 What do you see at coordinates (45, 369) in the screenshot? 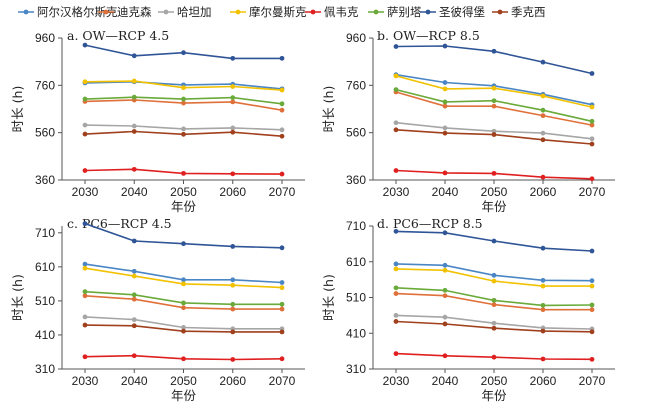
I see `y-tick-label: 310` at bounding box center [45, 369].